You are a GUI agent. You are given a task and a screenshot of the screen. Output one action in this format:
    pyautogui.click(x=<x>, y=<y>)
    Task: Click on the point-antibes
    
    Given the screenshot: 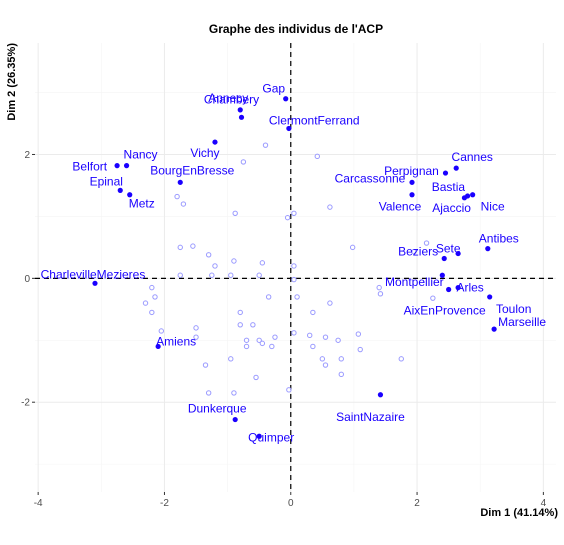 What is the action you would take?
    pyautogui.click(x=488, y=249)
    